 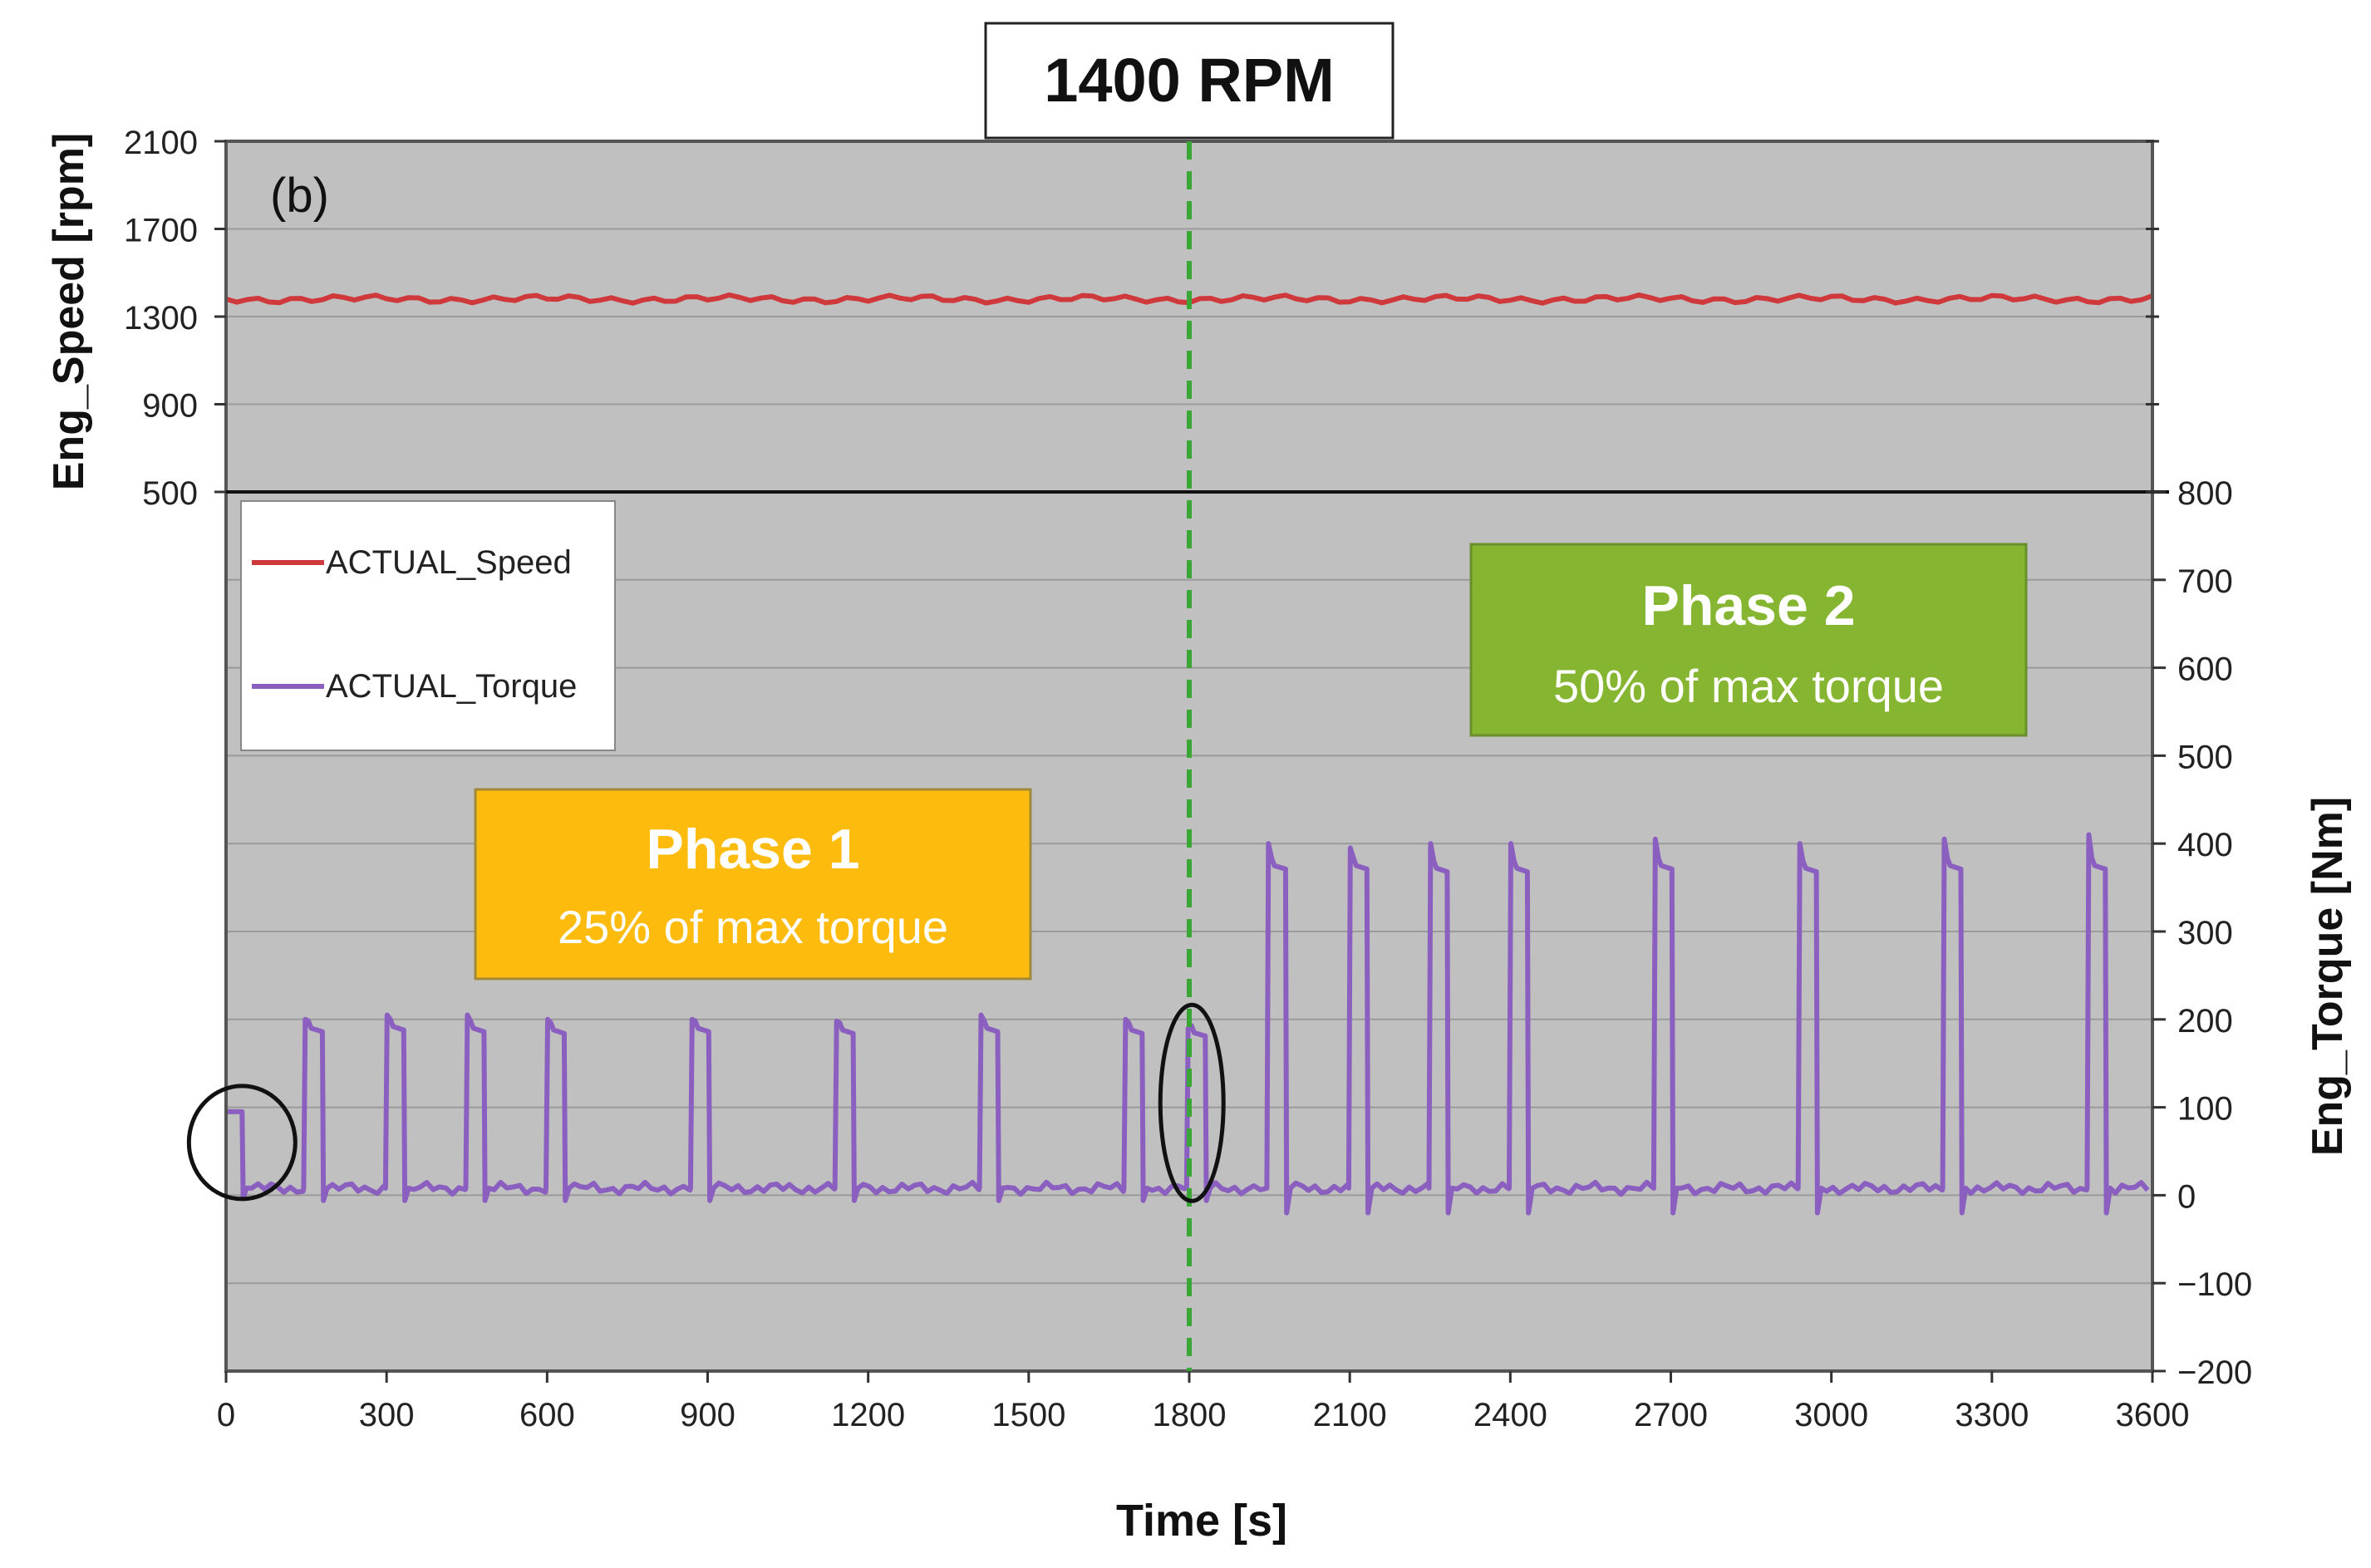 I want to click on torque-tick-label: 700, so click(x=2205, y=581).